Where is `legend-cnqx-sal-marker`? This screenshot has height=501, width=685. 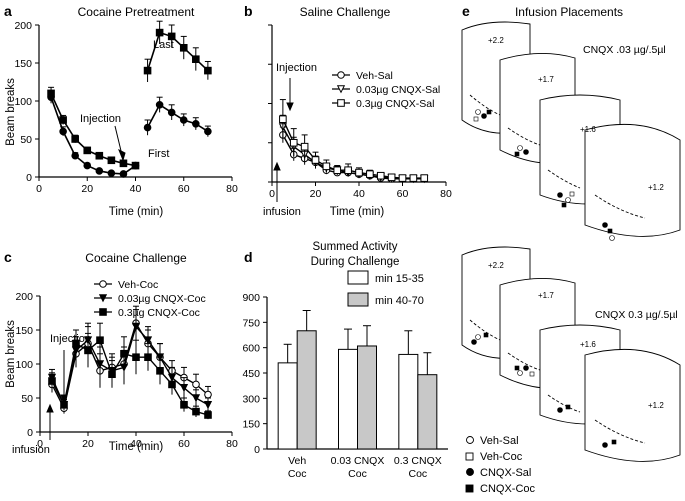 legend-cnqx-sal-marker is located at coordinates (470, 472).